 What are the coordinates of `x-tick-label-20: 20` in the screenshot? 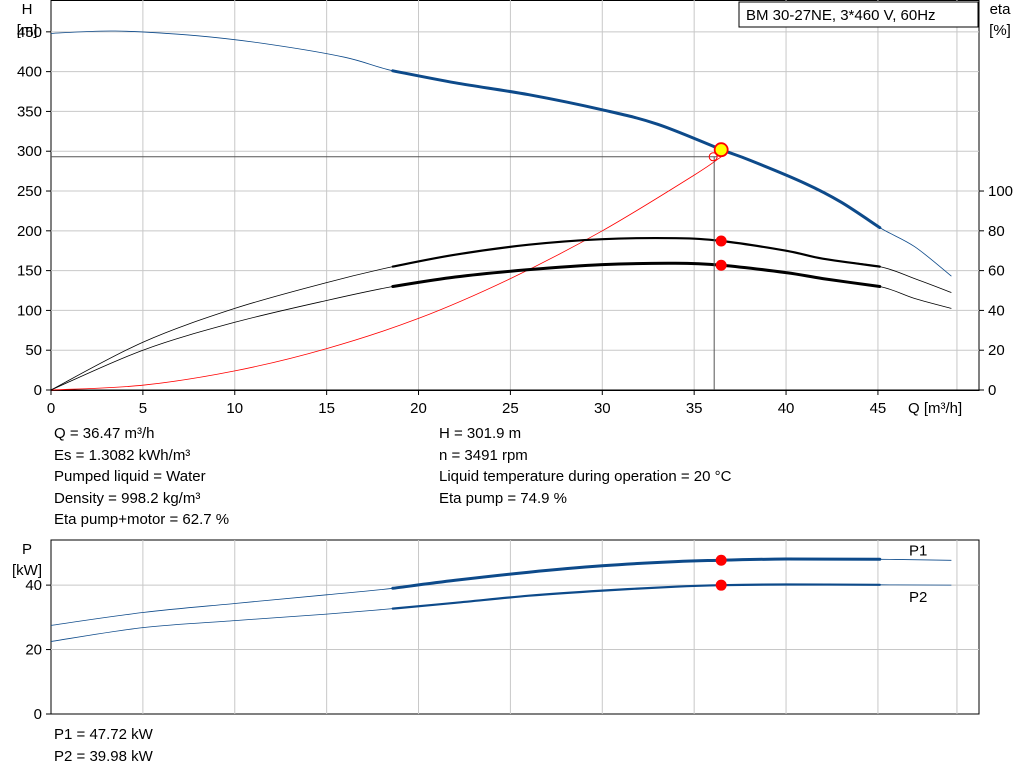 It's located at (418, 408).